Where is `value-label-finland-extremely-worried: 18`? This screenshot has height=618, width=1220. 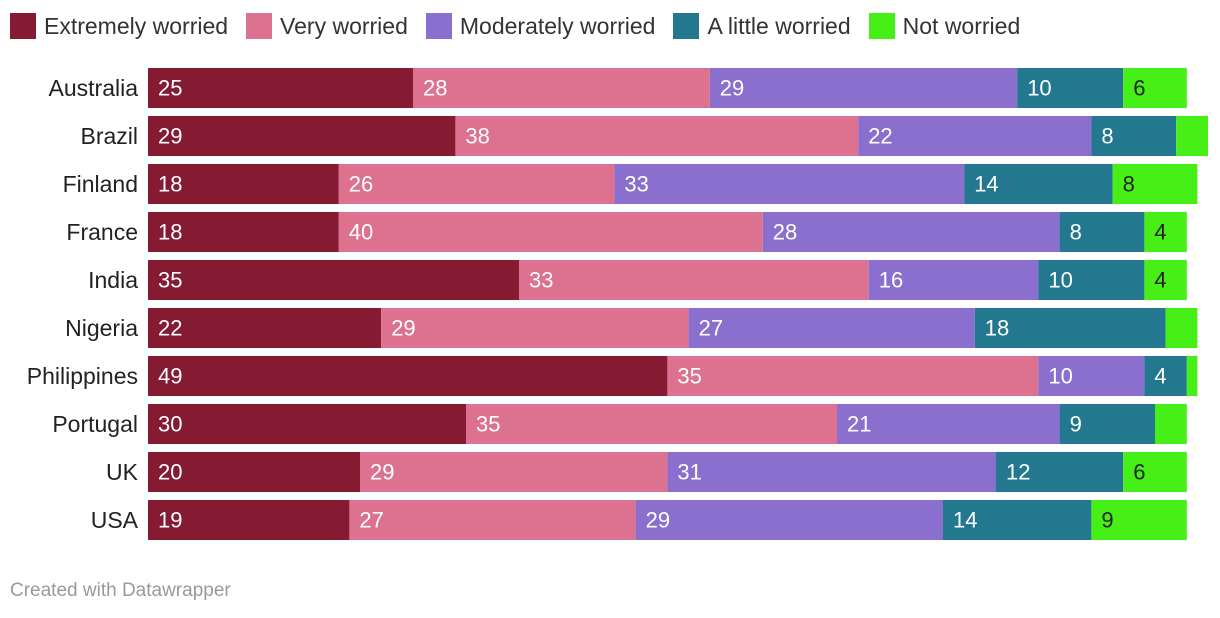
value-label-finland-extremely-worried: 18 is located at coordinates (170, 184).